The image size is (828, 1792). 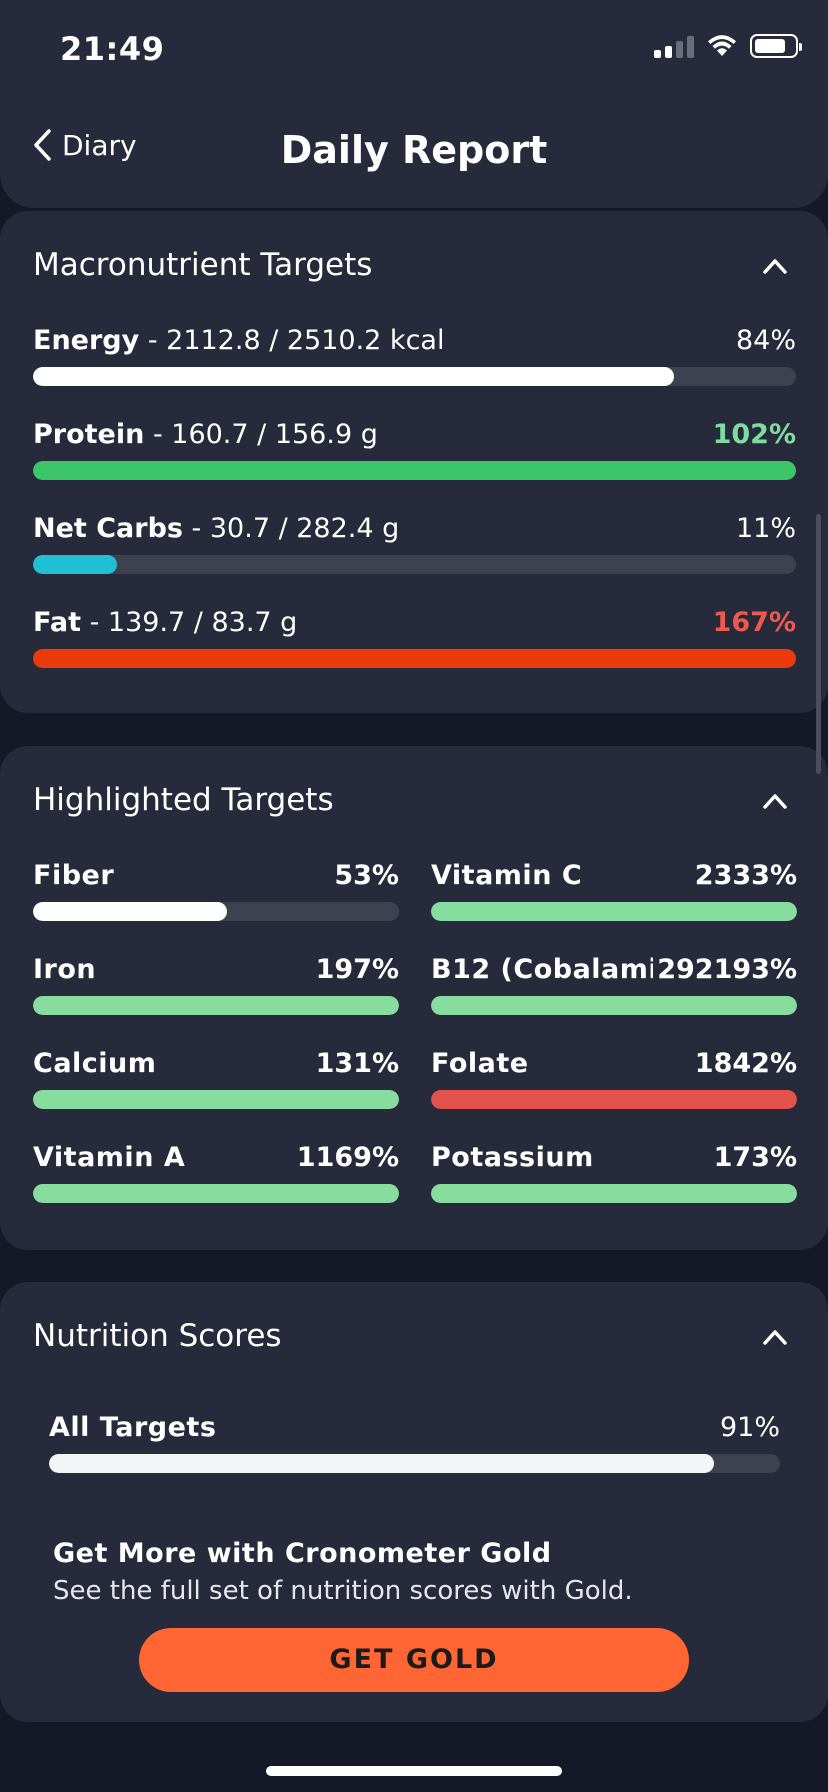 I want to click on macro-row-fat: Fat - 139.7 / 83.7 g 167%, so click(x=414, y=637).